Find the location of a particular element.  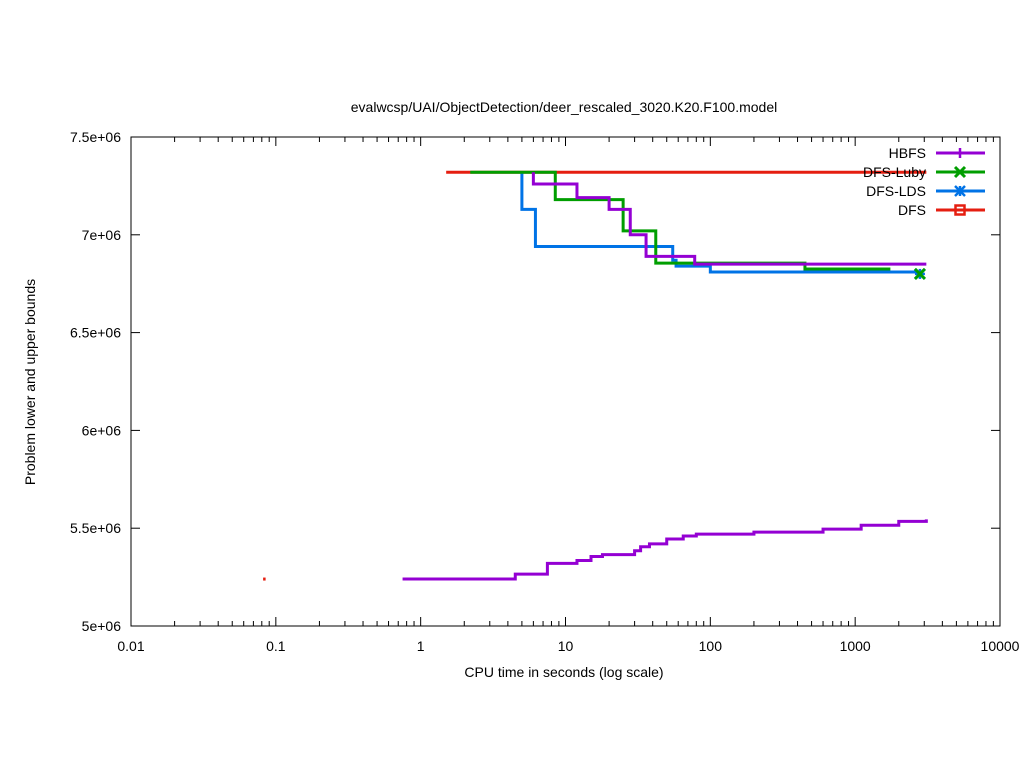

dfs-luby-end-marker is located at coordinates (919, 273).